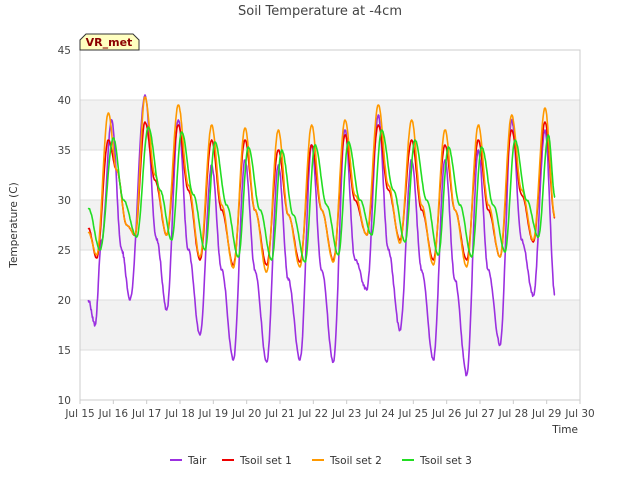  I want to click on legend-label: Tair, so click(197, 461).